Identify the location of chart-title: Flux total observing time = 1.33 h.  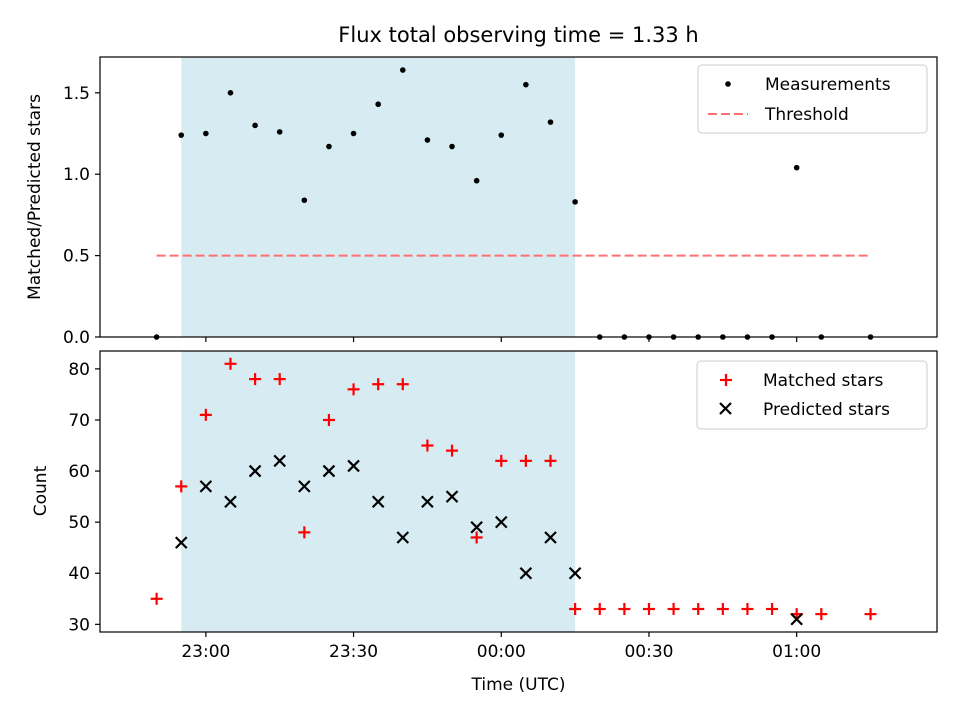
(518, 35).